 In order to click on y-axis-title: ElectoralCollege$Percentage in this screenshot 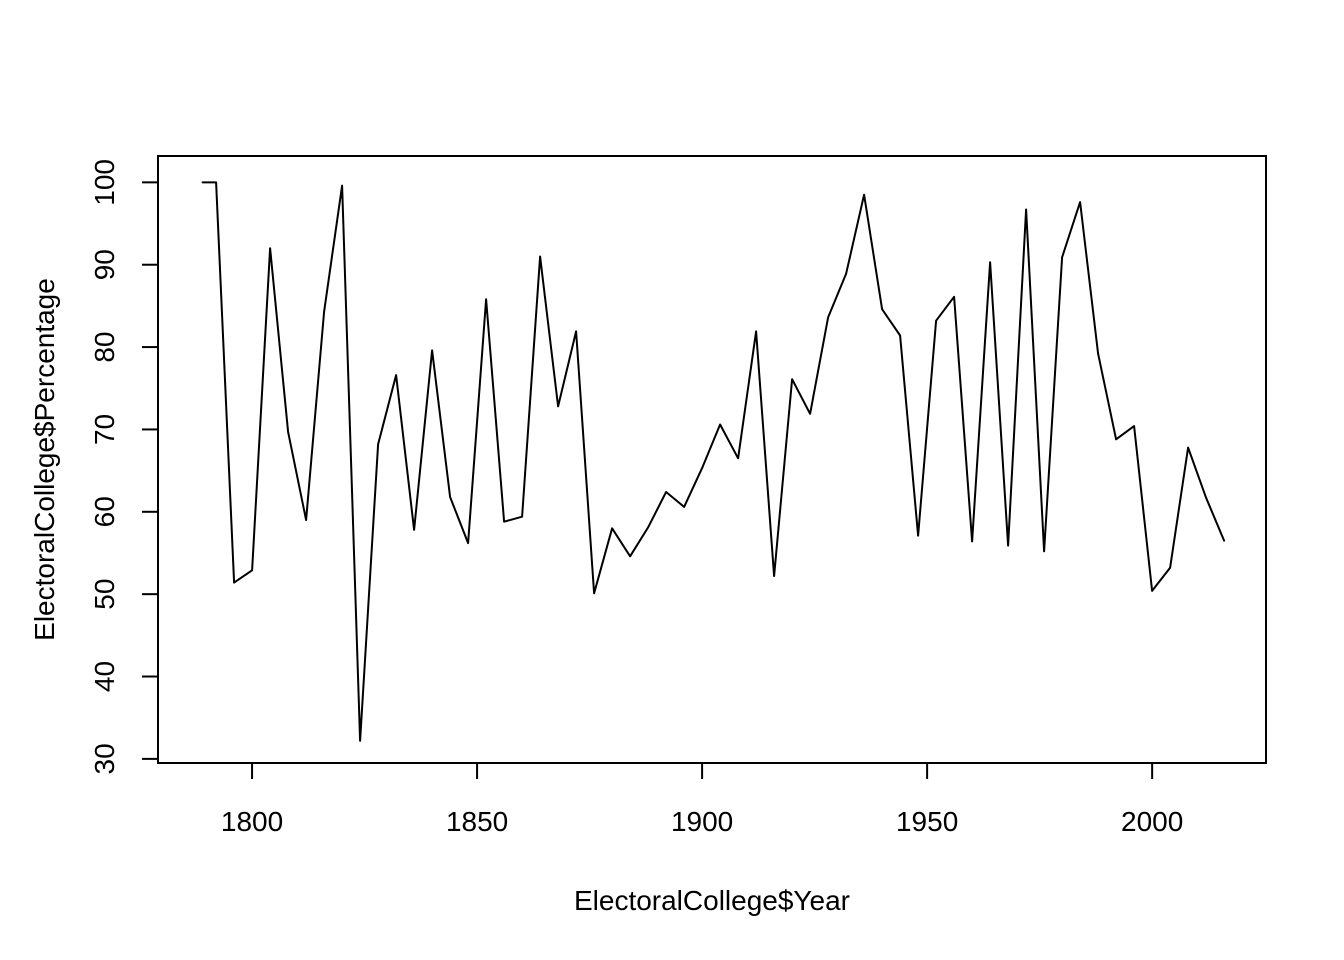, I will do `click(44, 459)`.